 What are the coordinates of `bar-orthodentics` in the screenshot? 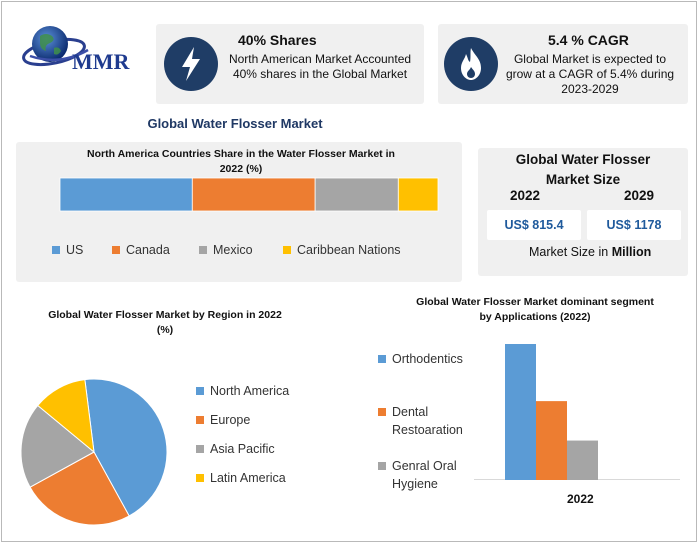 It's located at (520, 412).